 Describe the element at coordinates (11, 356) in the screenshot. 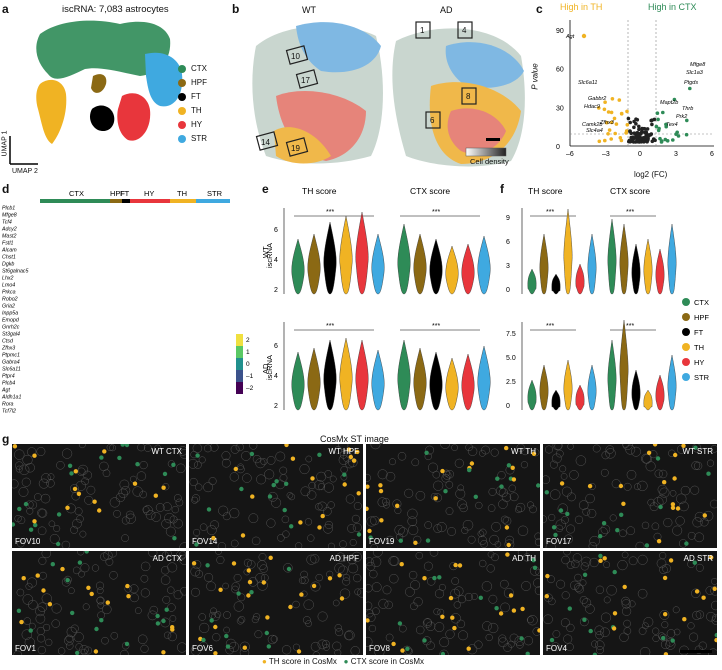

I see `heatmap-gene-label: Ptpmc1` at that location.